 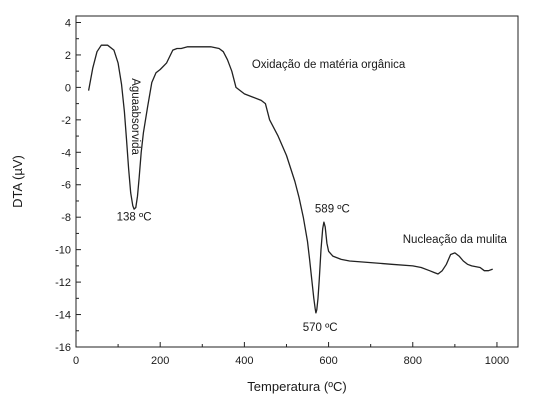 I want to click on y-tick-label: -12, so click(x=63, y=283).